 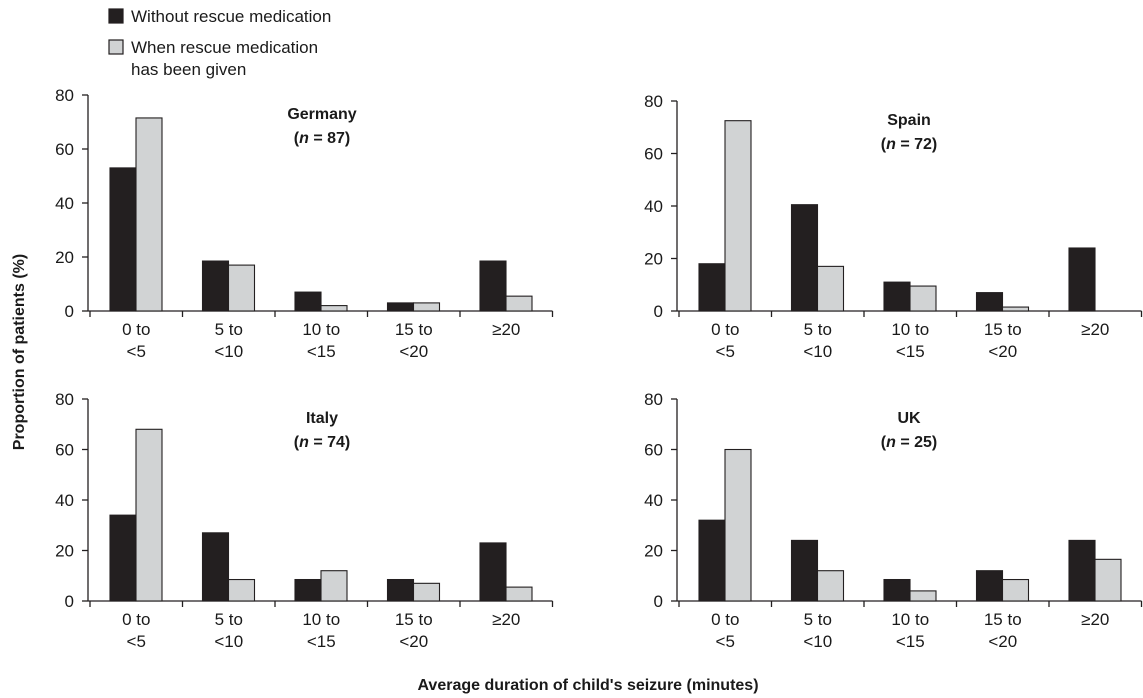 I want to click on panel-sample-size: (n = 72), so click(x=909, y=144).